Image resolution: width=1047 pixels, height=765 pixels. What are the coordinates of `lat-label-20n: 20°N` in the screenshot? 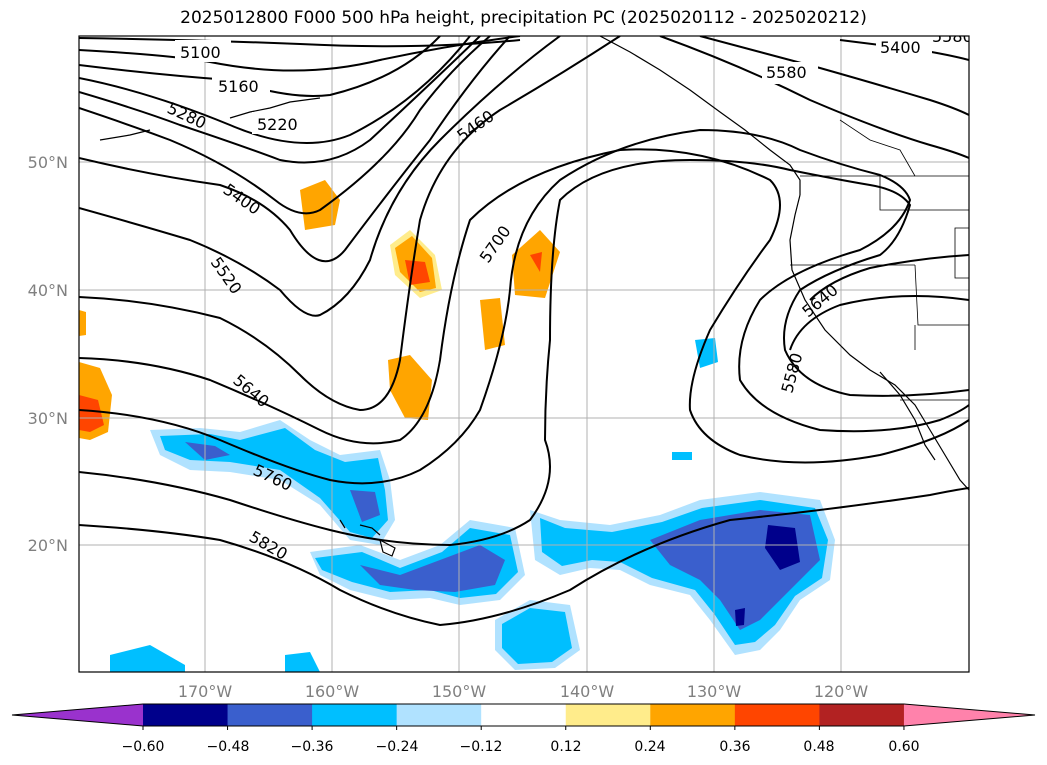 It's located at (48, 545).